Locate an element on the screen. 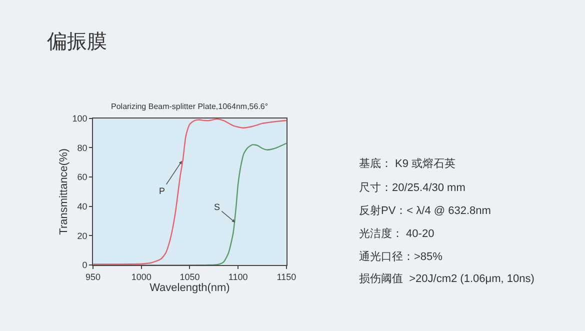 The width and height of the screenshot is (585, 331). text: 反射PV：< λ/4 @ 632.8nm is located at coordinates (425, 210).